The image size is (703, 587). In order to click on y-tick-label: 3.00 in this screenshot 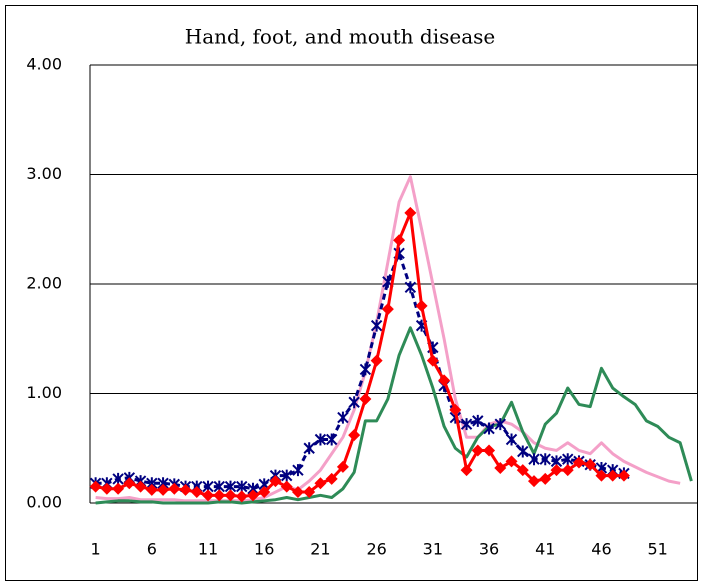, I will do `click(44, 173)`.